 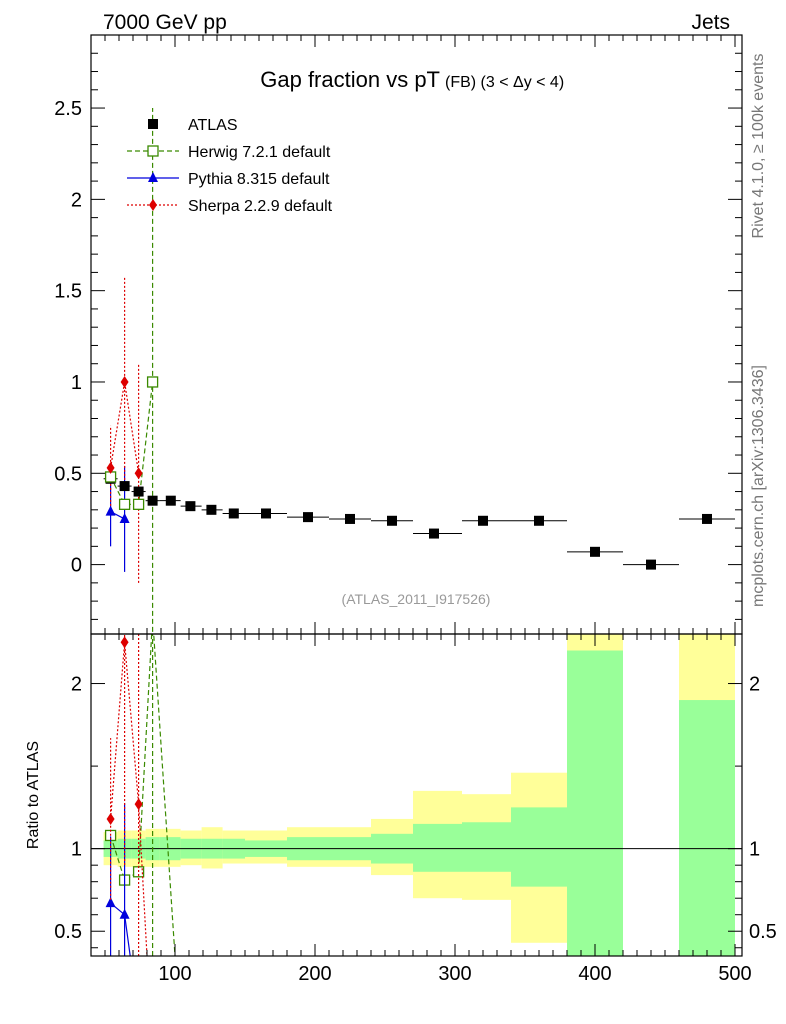 What do you see at coordinates (125, 427) in the screenshot?
I see `sherpa-line` at bounding box center [125, 427].